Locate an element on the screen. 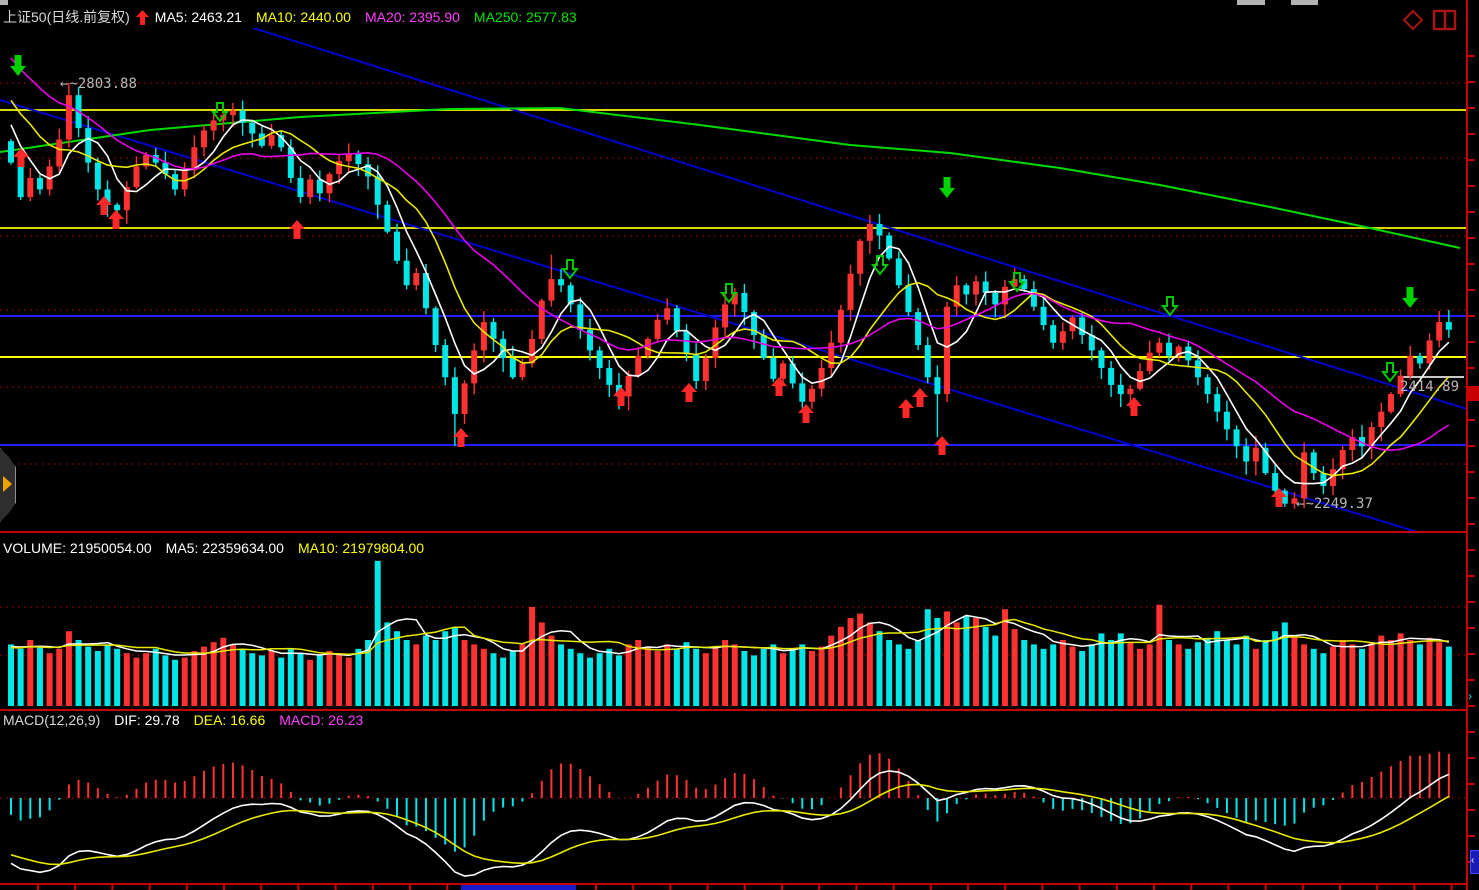 Image resolution: width=1479 pixels, height=890 pixels. up-arrow-icon is located at coordinates (142, 17).